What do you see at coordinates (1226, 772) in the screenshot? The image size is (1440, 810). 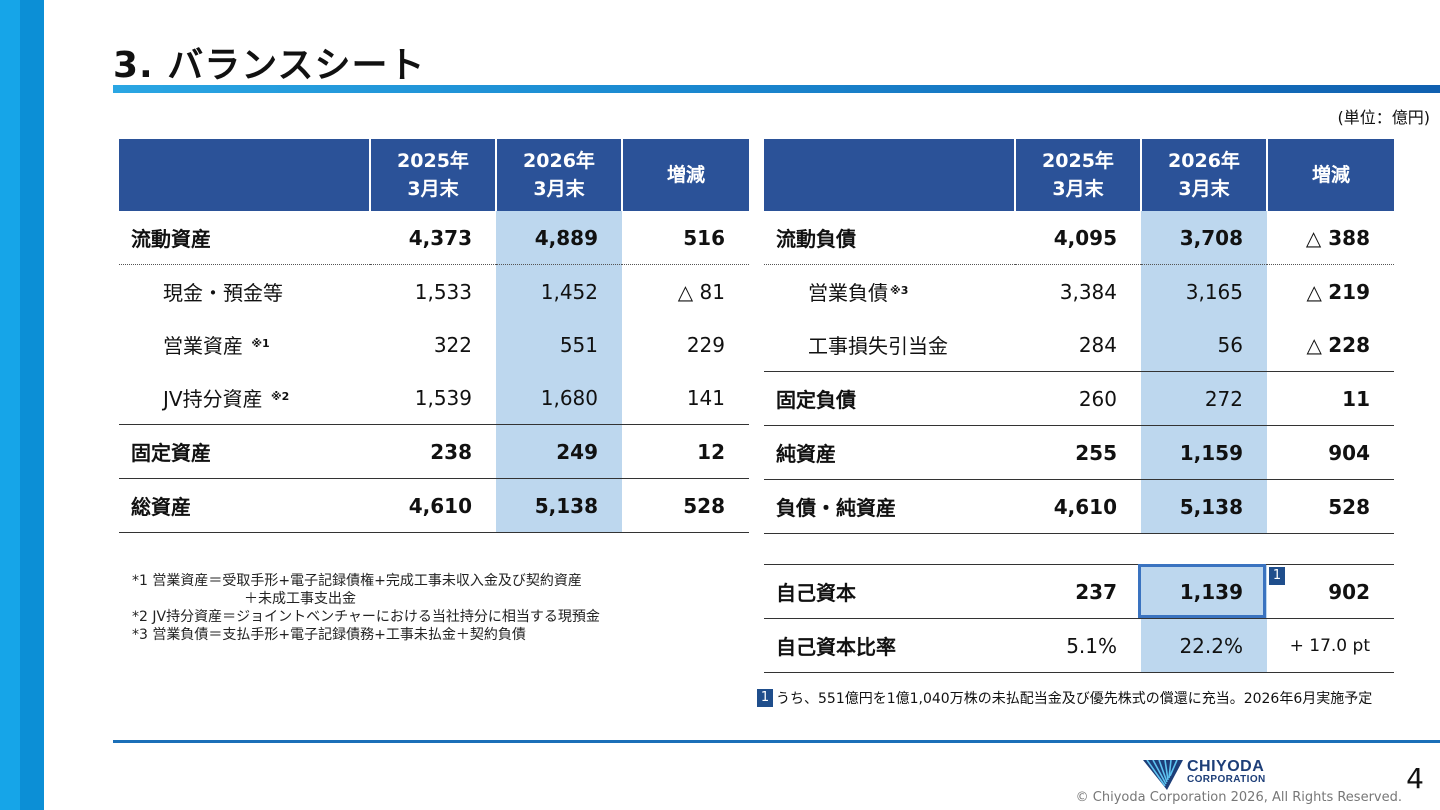 I see `company-logo-text: CHIYODA CORPORATION` at bounding box center [1226, 772].